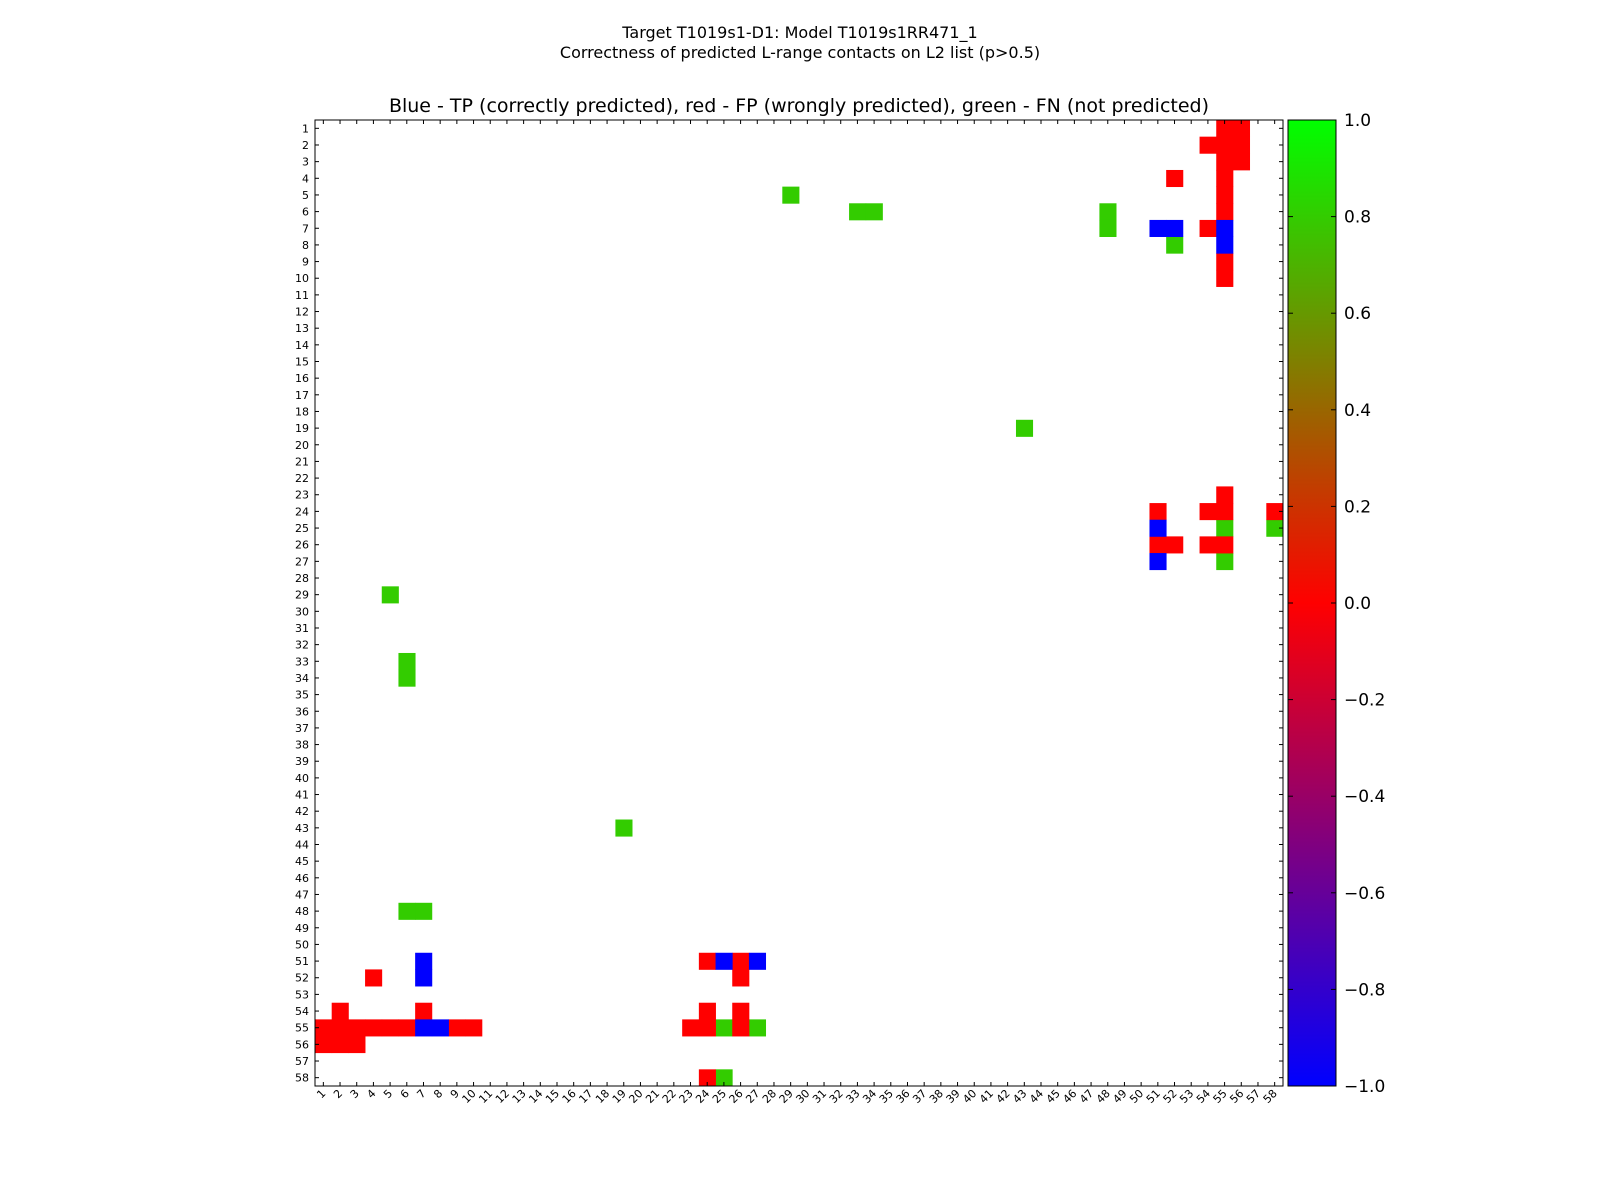 This screenshot has height=1200, width=1600. Describe the element at coordinates (355, 1094) in the screenshot. I see `x-tick-label: 3` at that location.